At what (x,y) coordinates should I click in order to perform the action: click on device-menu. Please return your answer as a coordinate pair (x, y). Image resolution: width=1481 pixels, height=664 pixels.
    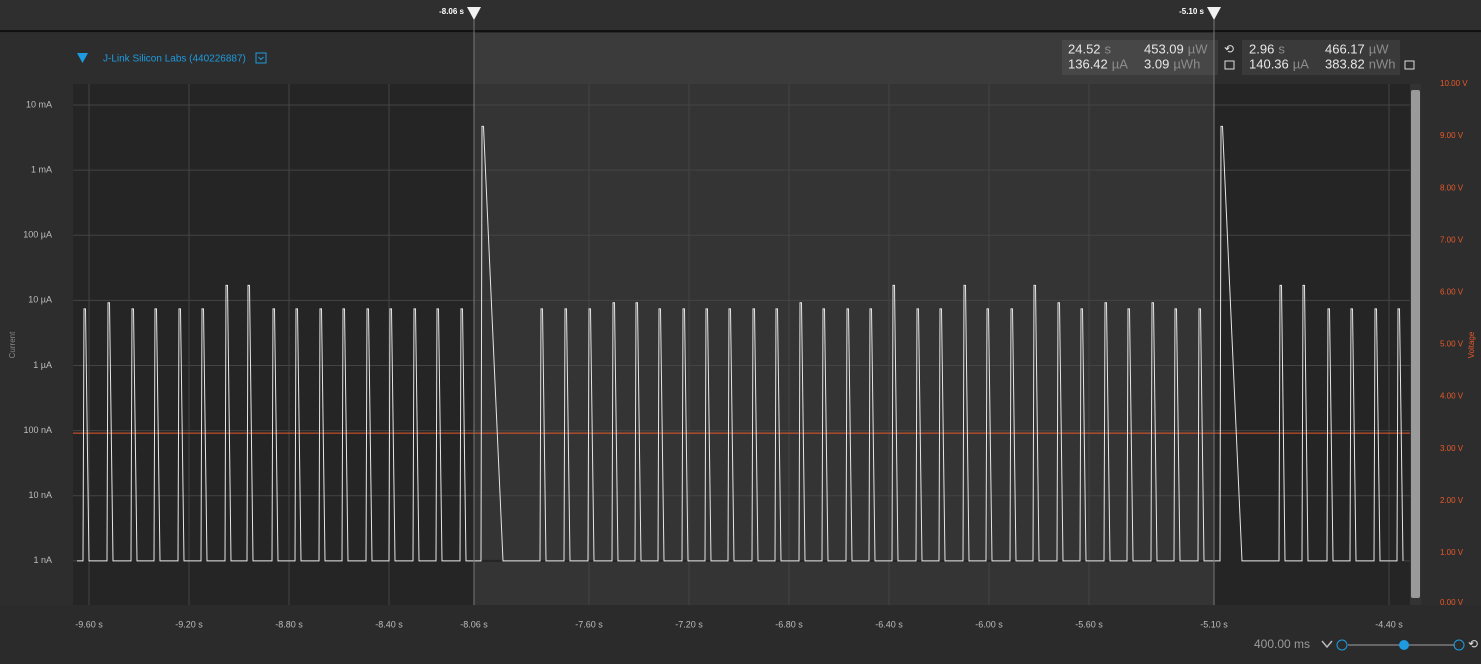
    Looking at the image, I should click on (261, 58).